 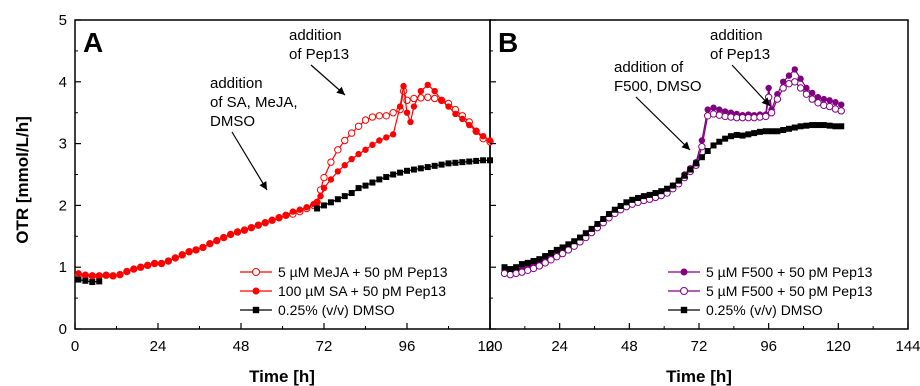 I want to click on annotation-text: addition, so click(x=315, y=35).